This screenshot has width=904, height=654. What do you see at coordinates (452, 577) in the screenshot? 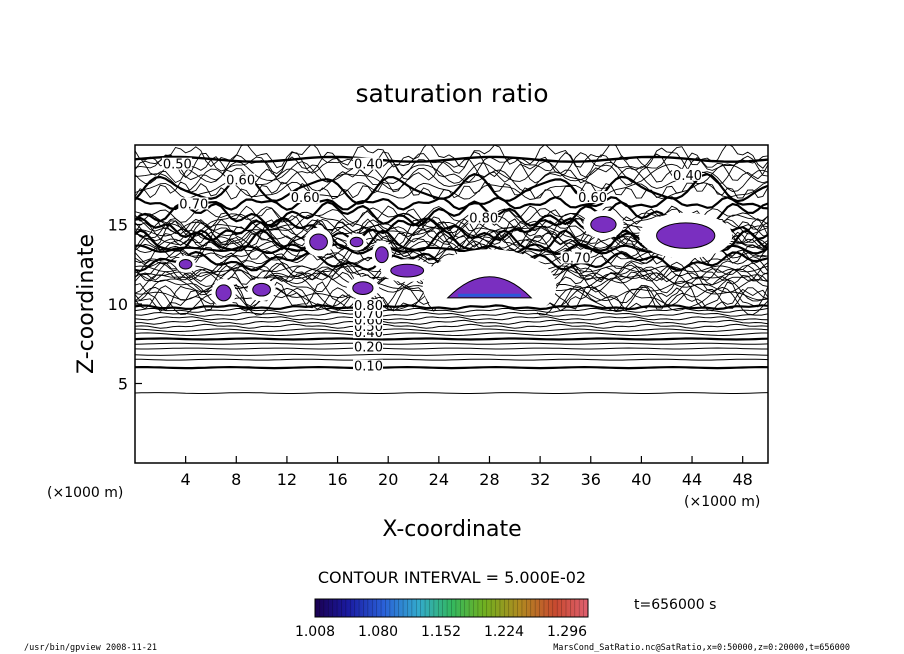
I see `contour-interval-text: CONTOUR INTERVAL = 5.000E-02` at bounding box center [452, 577].